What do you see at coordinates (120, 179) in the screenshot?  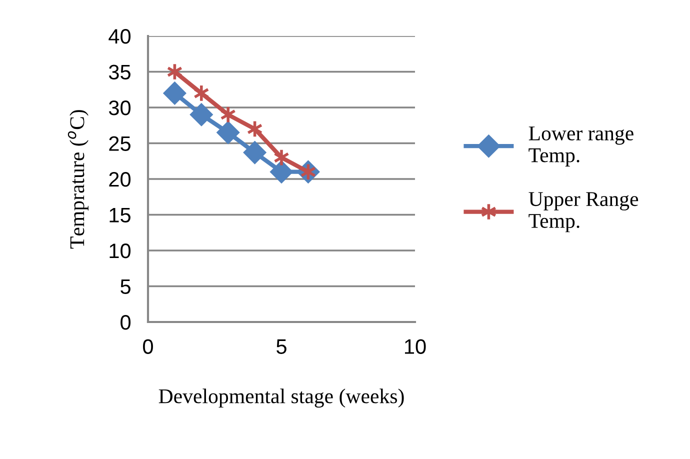 I see `y-tick-label: 20` at bounding box center [120, 179].